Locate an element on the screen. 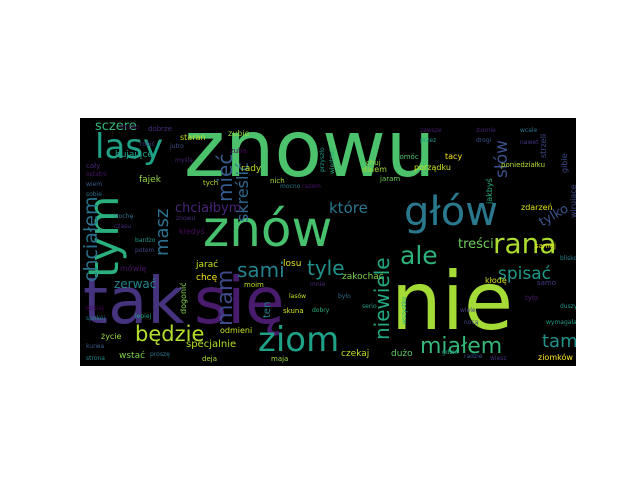 This screenshot has width=640, height=480. word-sczere: sczere is located at coordinates (116, 126).